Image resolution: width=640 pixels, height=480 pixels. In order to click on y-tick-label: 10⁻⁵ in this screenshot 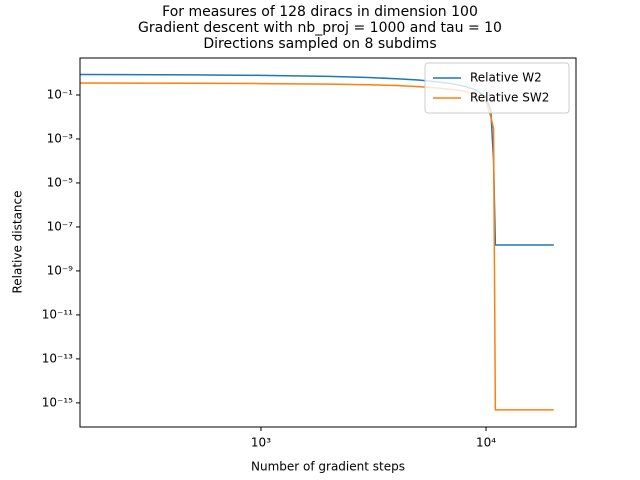, I will do `click(60, 182)`.